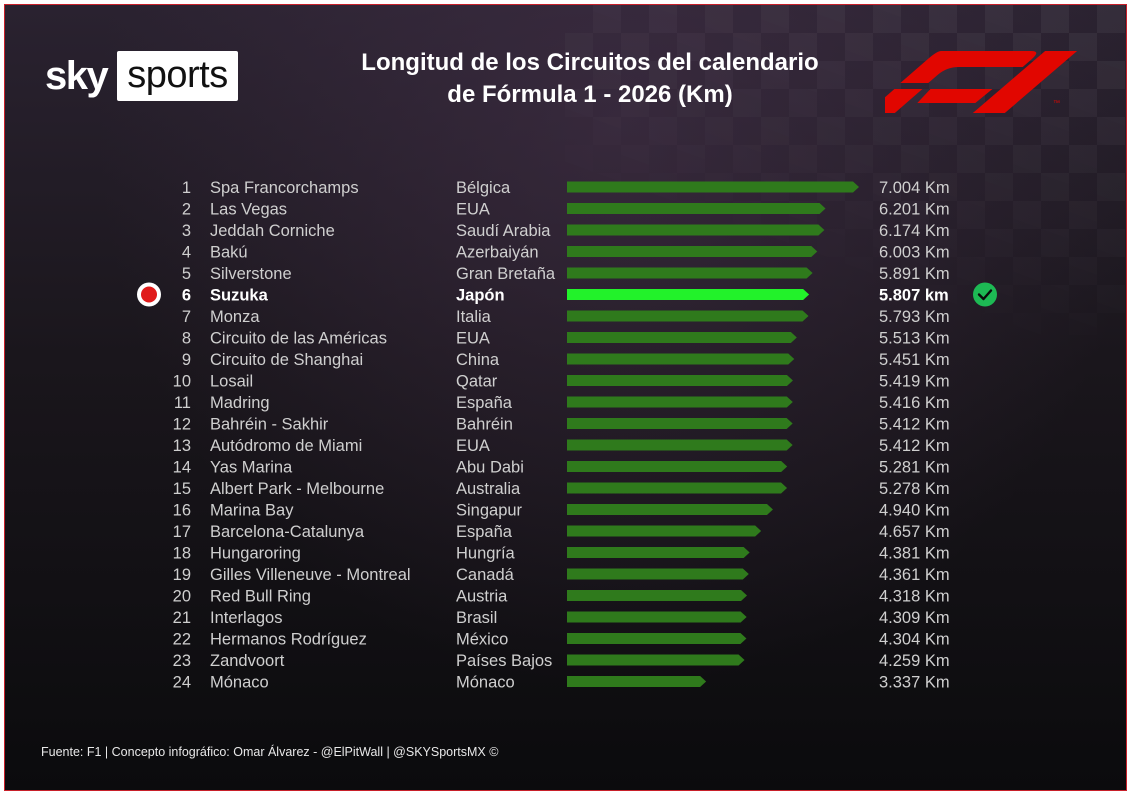  I want to click on value-label: 6.201 Km, so click(914, 210).